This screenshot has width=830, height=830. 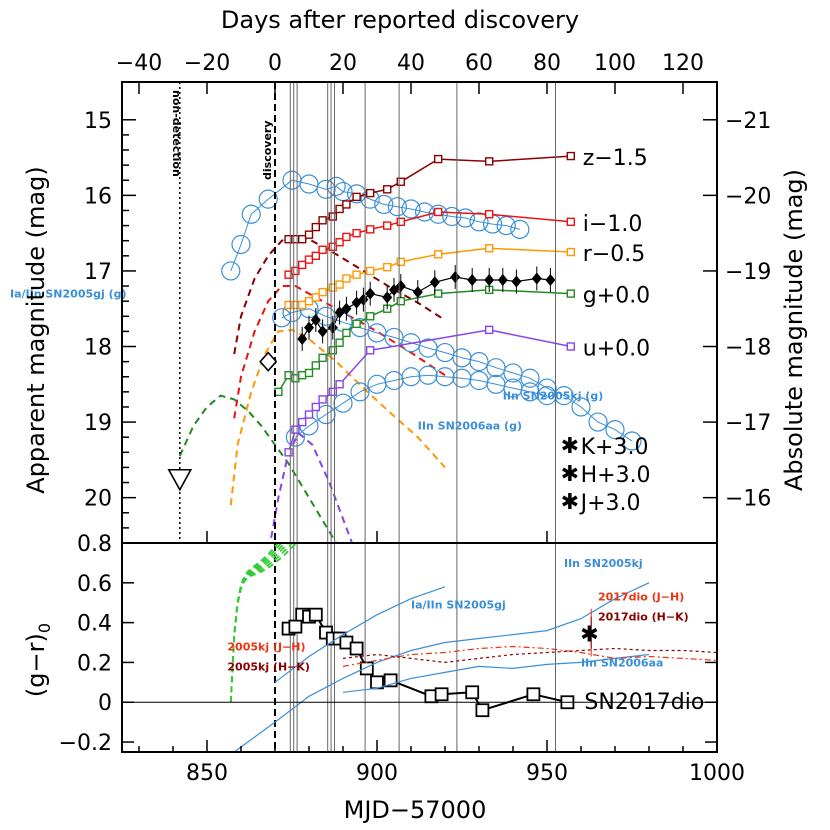 I want to click on right-tick-label: −21, so click(x=748, y=121).